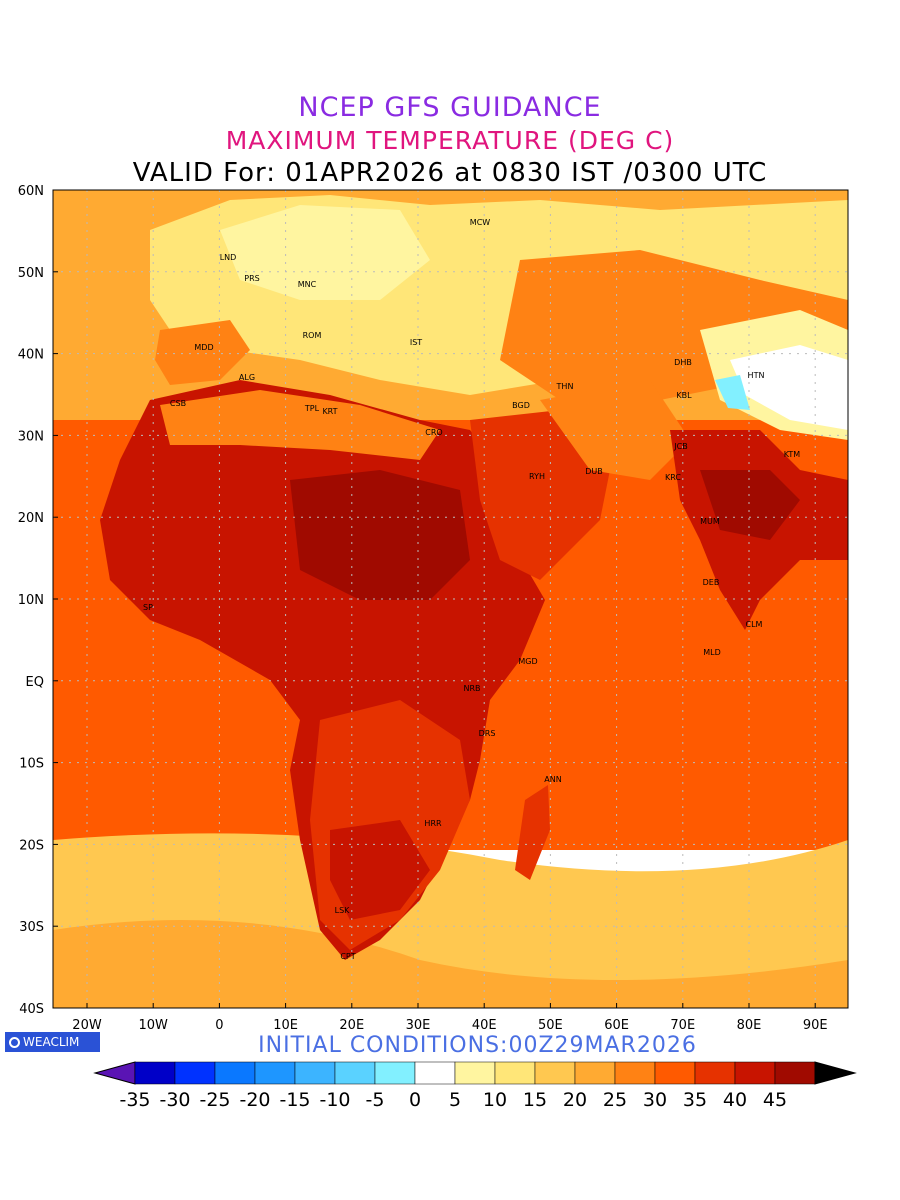  I want to click on weaclim-logo: WEACLIM, so click(52, 1042).